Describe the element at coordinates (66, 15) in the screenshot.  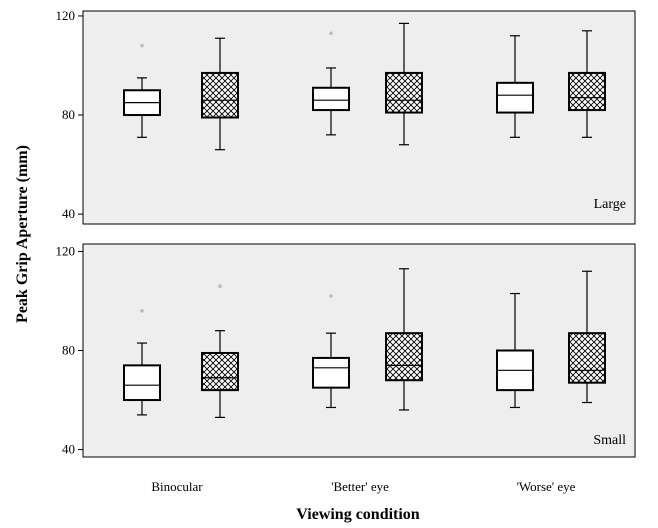
I see `y-tick-label-large-120: 120` at that location.